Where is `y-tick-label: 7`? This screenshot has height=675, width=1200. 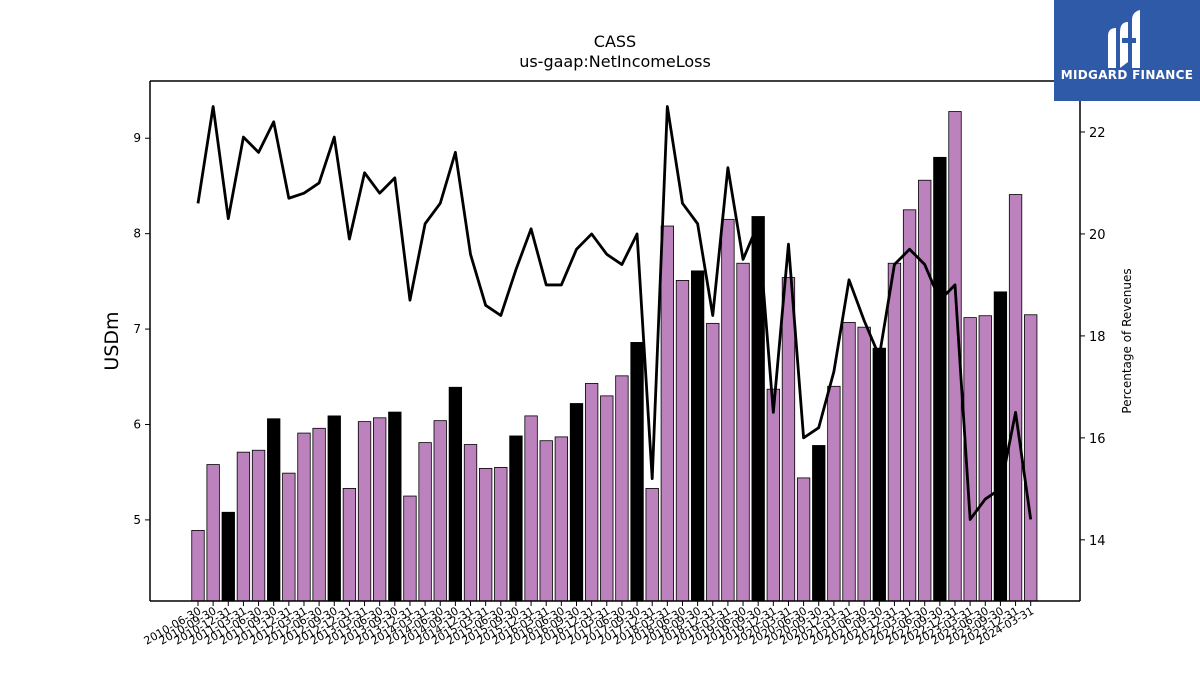 y-tick-label: 7 is located at coordinates (137, 329).